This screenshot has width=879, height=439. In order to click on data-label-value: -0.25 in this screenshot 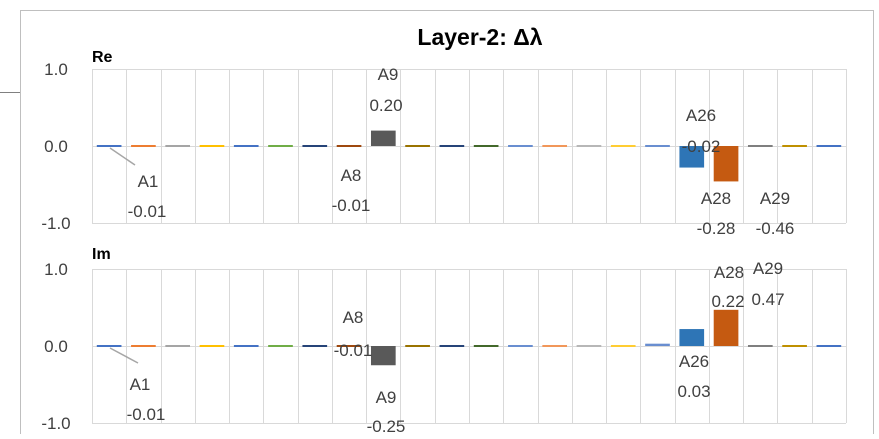, I will do `click(386, 425)`.